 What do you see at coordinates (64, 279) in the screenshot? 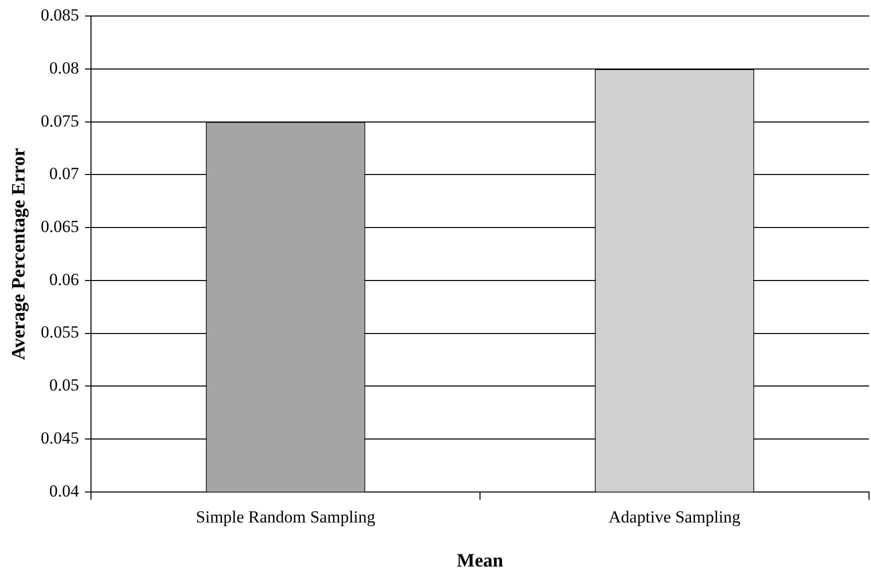
I see `y-tick-label: 0.06` at bounding box center [64, 279].